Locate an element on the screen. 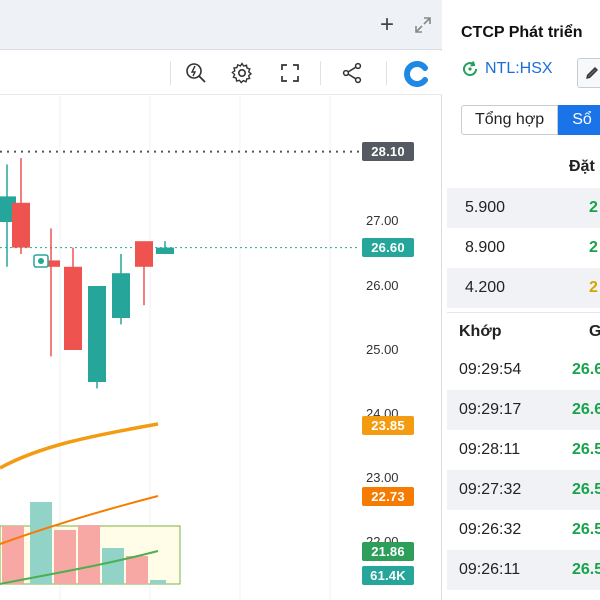  plus-icon: + is located at coordinates (386, 24).